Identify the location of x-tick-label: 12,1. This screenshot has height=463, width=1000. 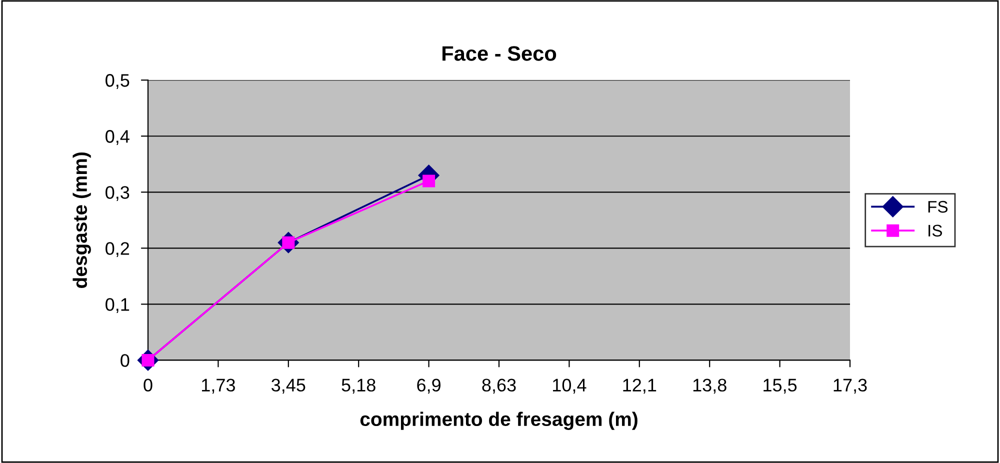
(639, 386).